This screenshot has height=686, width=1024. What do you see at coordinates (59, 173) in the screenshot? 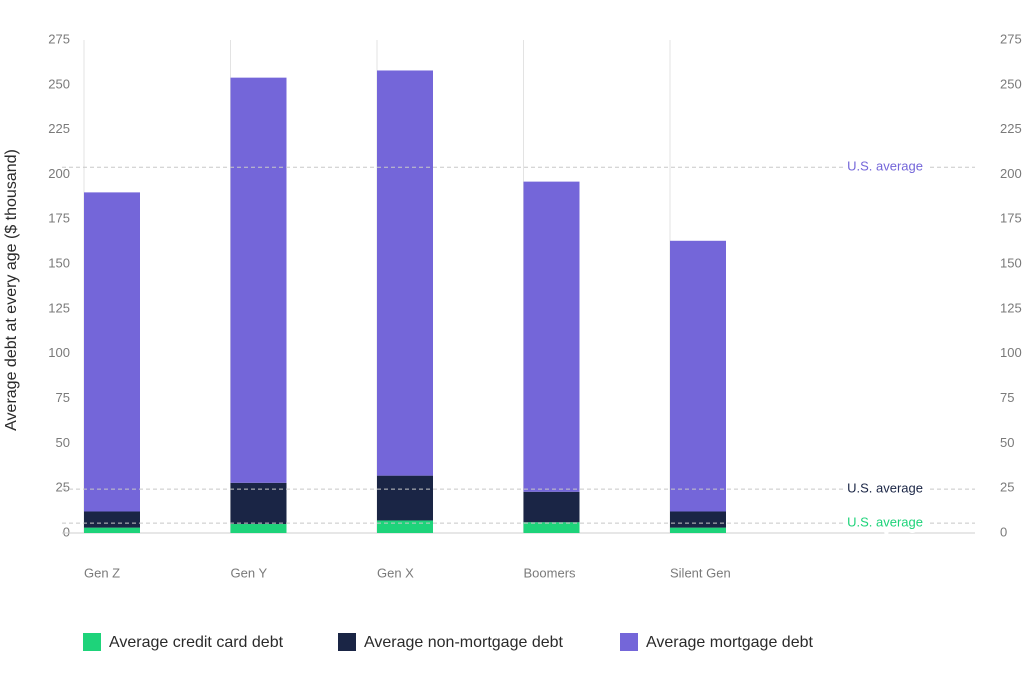
I see `y-tick-label: 200` at bounding box center [59, 173].